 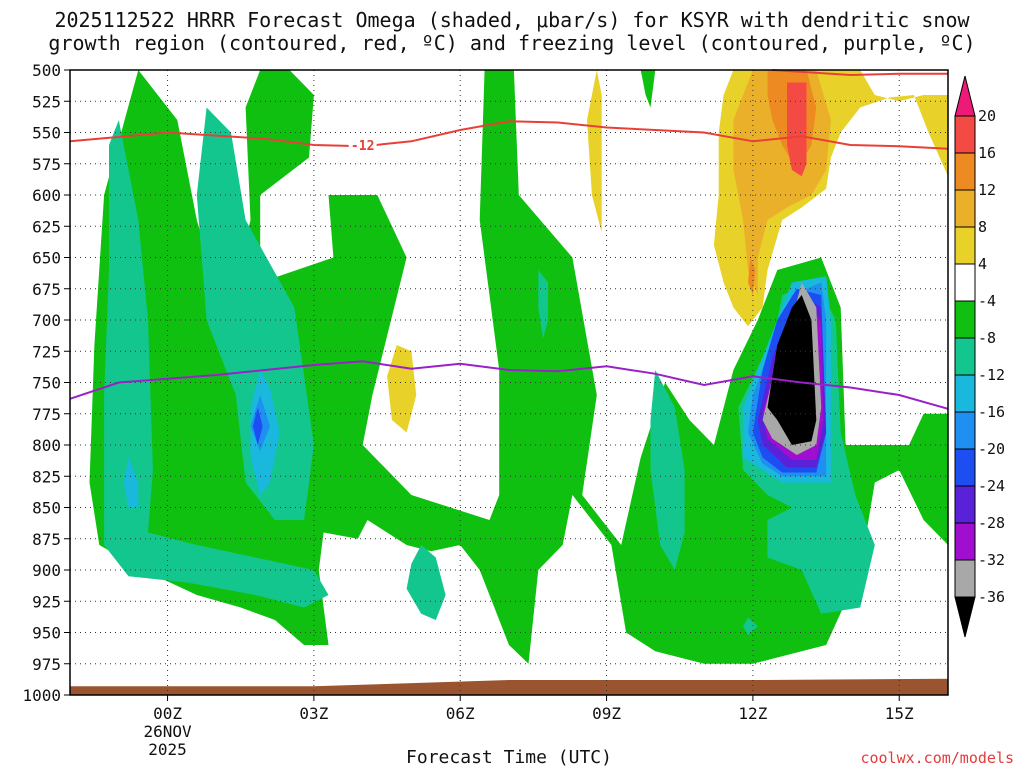 I want to click on x-axis-title: Forecast Time (UTC), so click(x=509, y=757).